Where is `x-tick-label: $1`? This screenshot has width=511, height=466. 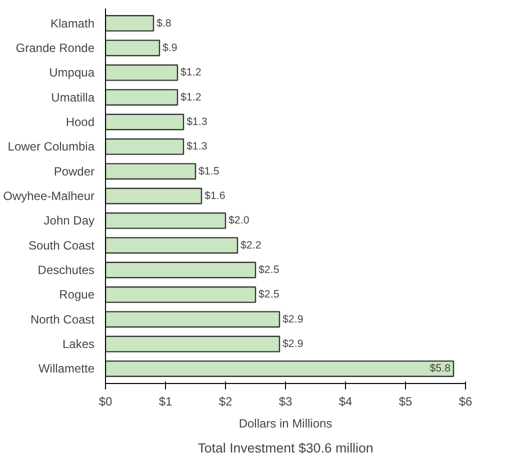
x-tick-label: $1 is located at coordinates (165, 401).